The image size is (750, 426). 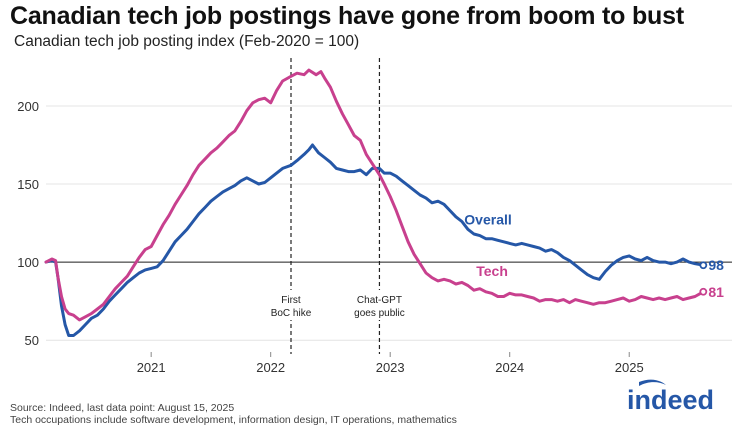 I want to click on y-tick-label: 100, so click(x=28, y=262).